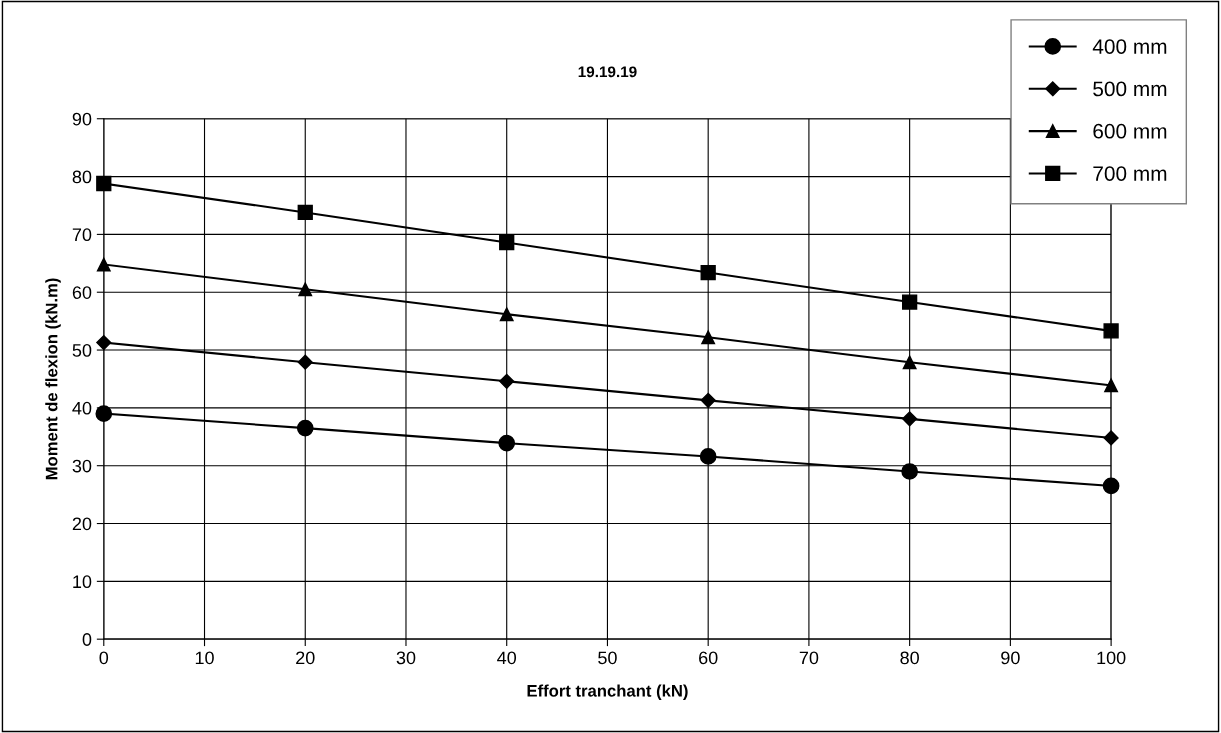  I want to click on x-tick-label: 80, so click(909, 658).